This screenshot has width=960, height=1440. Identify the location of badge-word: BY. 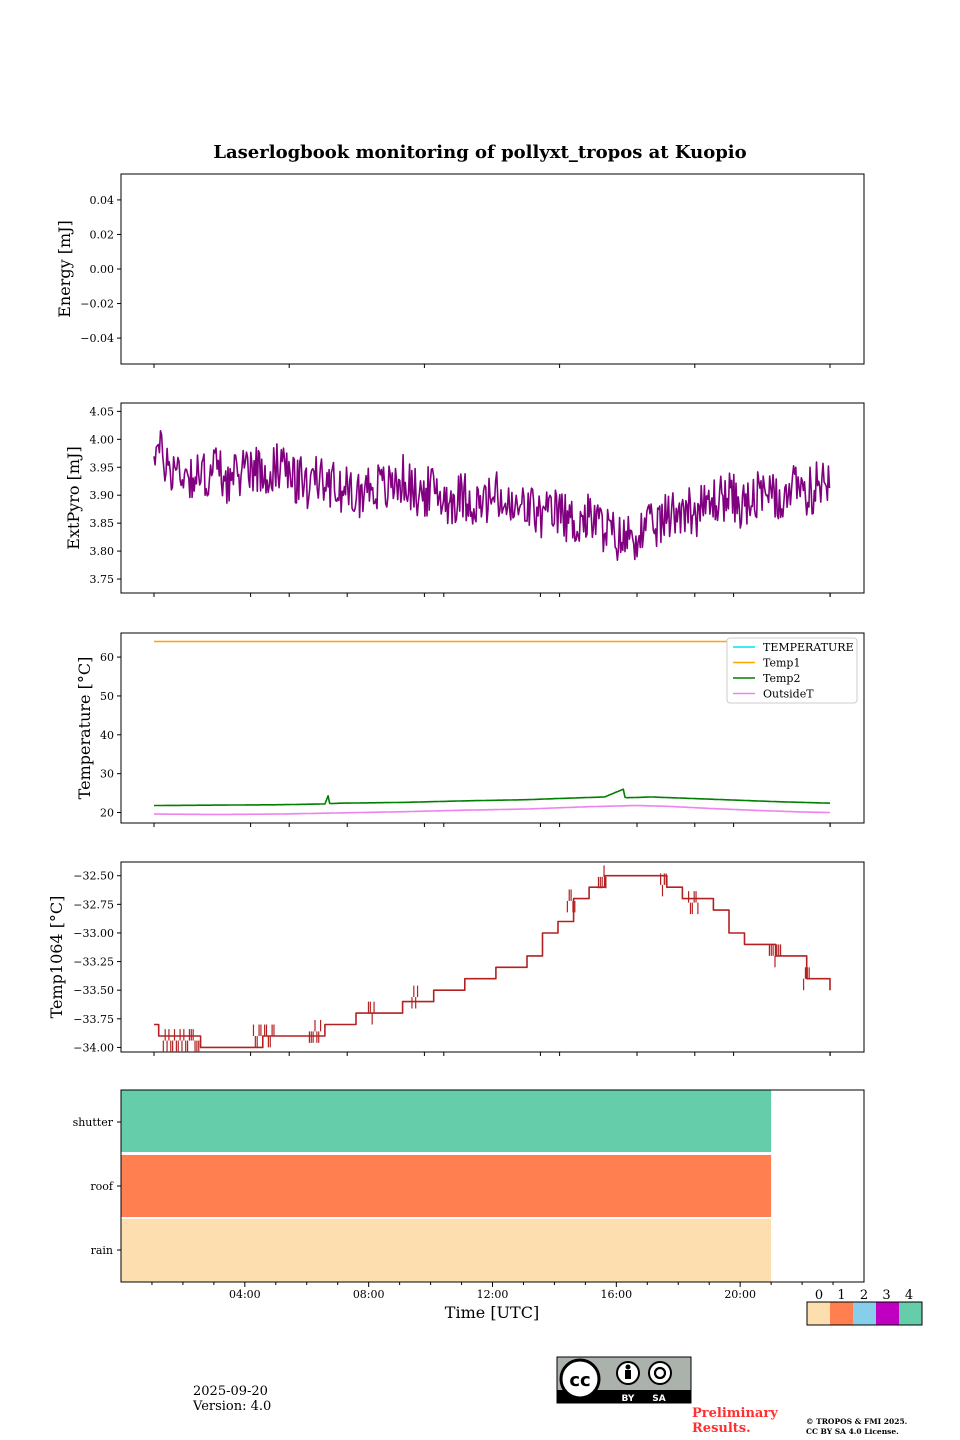
(628, 1399).